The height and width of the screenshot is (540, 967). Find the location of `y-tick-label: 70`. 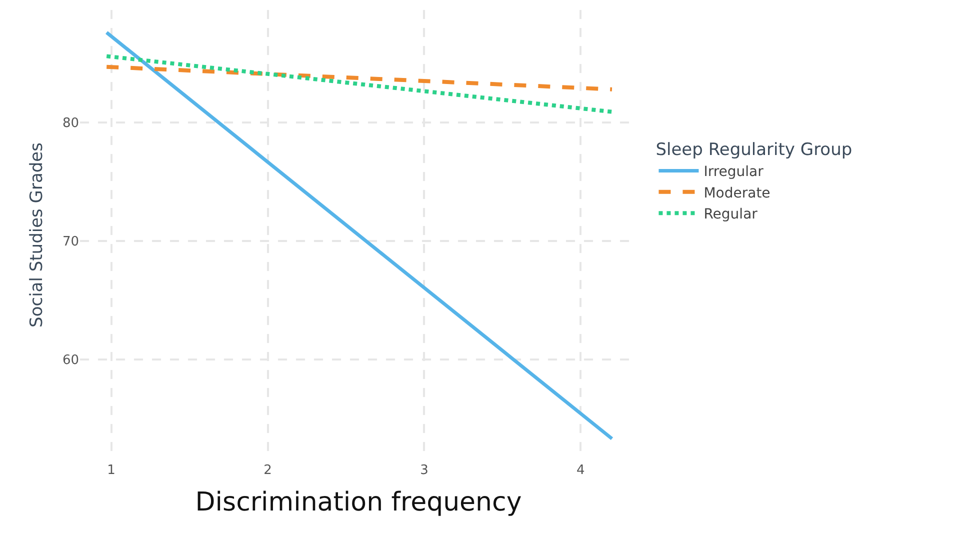

y-tick-label: 70 is located at coordinates (70, 242).